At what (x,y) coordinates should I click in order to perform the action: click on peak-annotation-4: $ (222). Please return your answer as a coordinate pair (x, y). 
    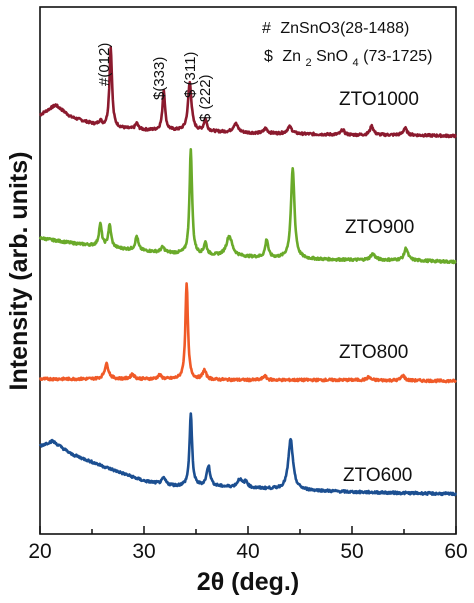
    Looking at the image, I should click on (205, 98).